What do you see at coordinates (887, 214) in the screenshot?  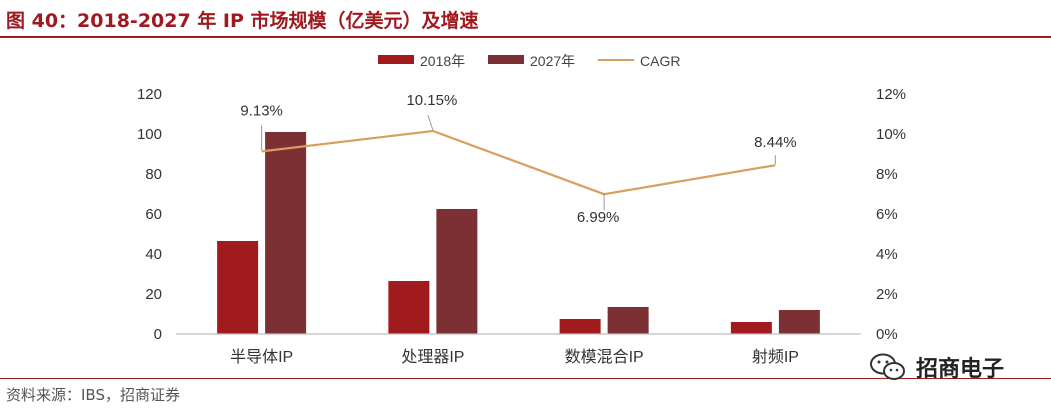 I see `right-tick-label: 6%` at bounding box center [887, 214].